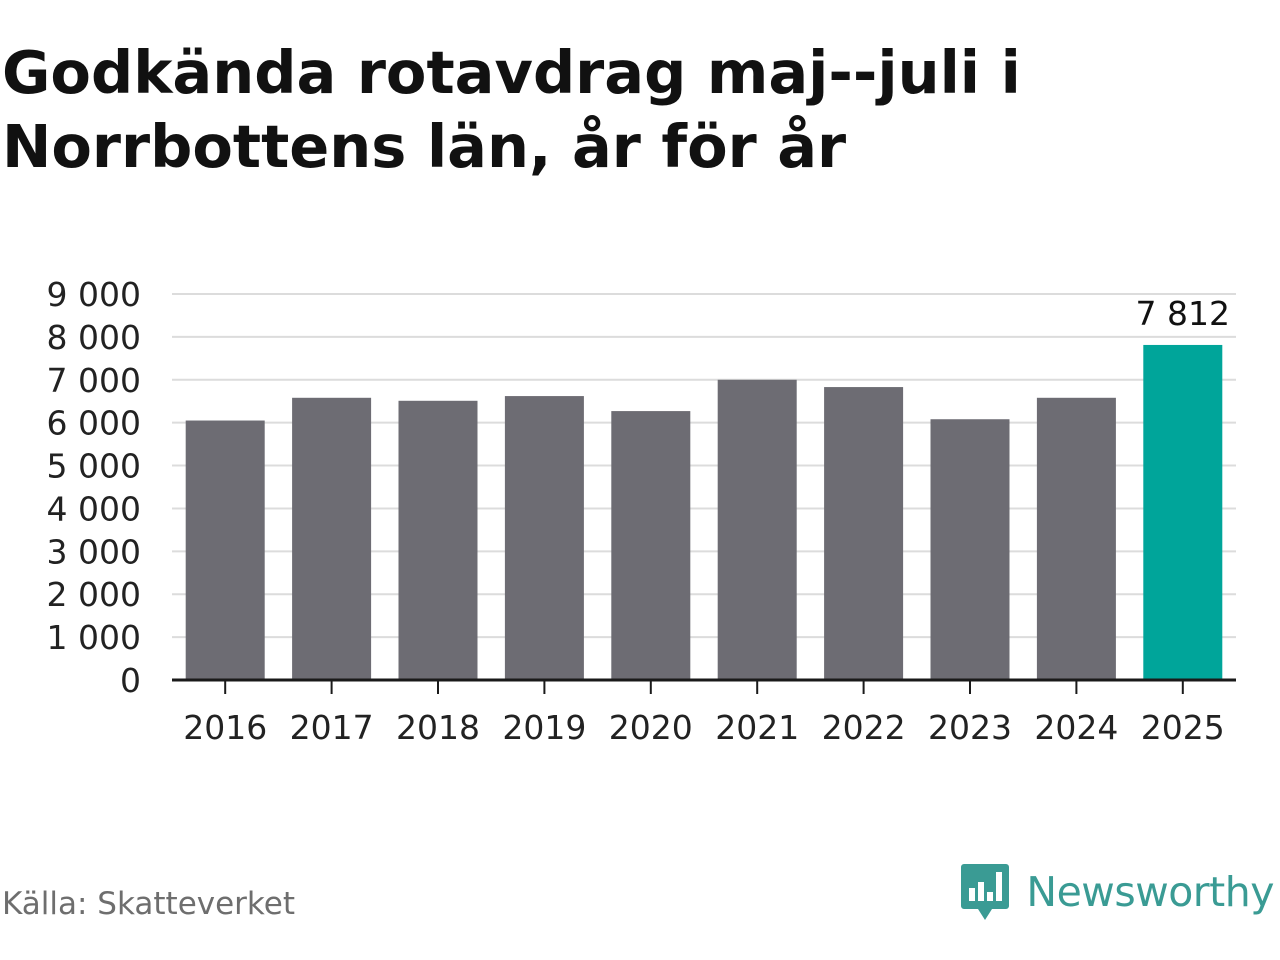 The height and width of the screenshot is (960, 1280). I want to click on brand-name: Newsworthy, so click(1150, 892).